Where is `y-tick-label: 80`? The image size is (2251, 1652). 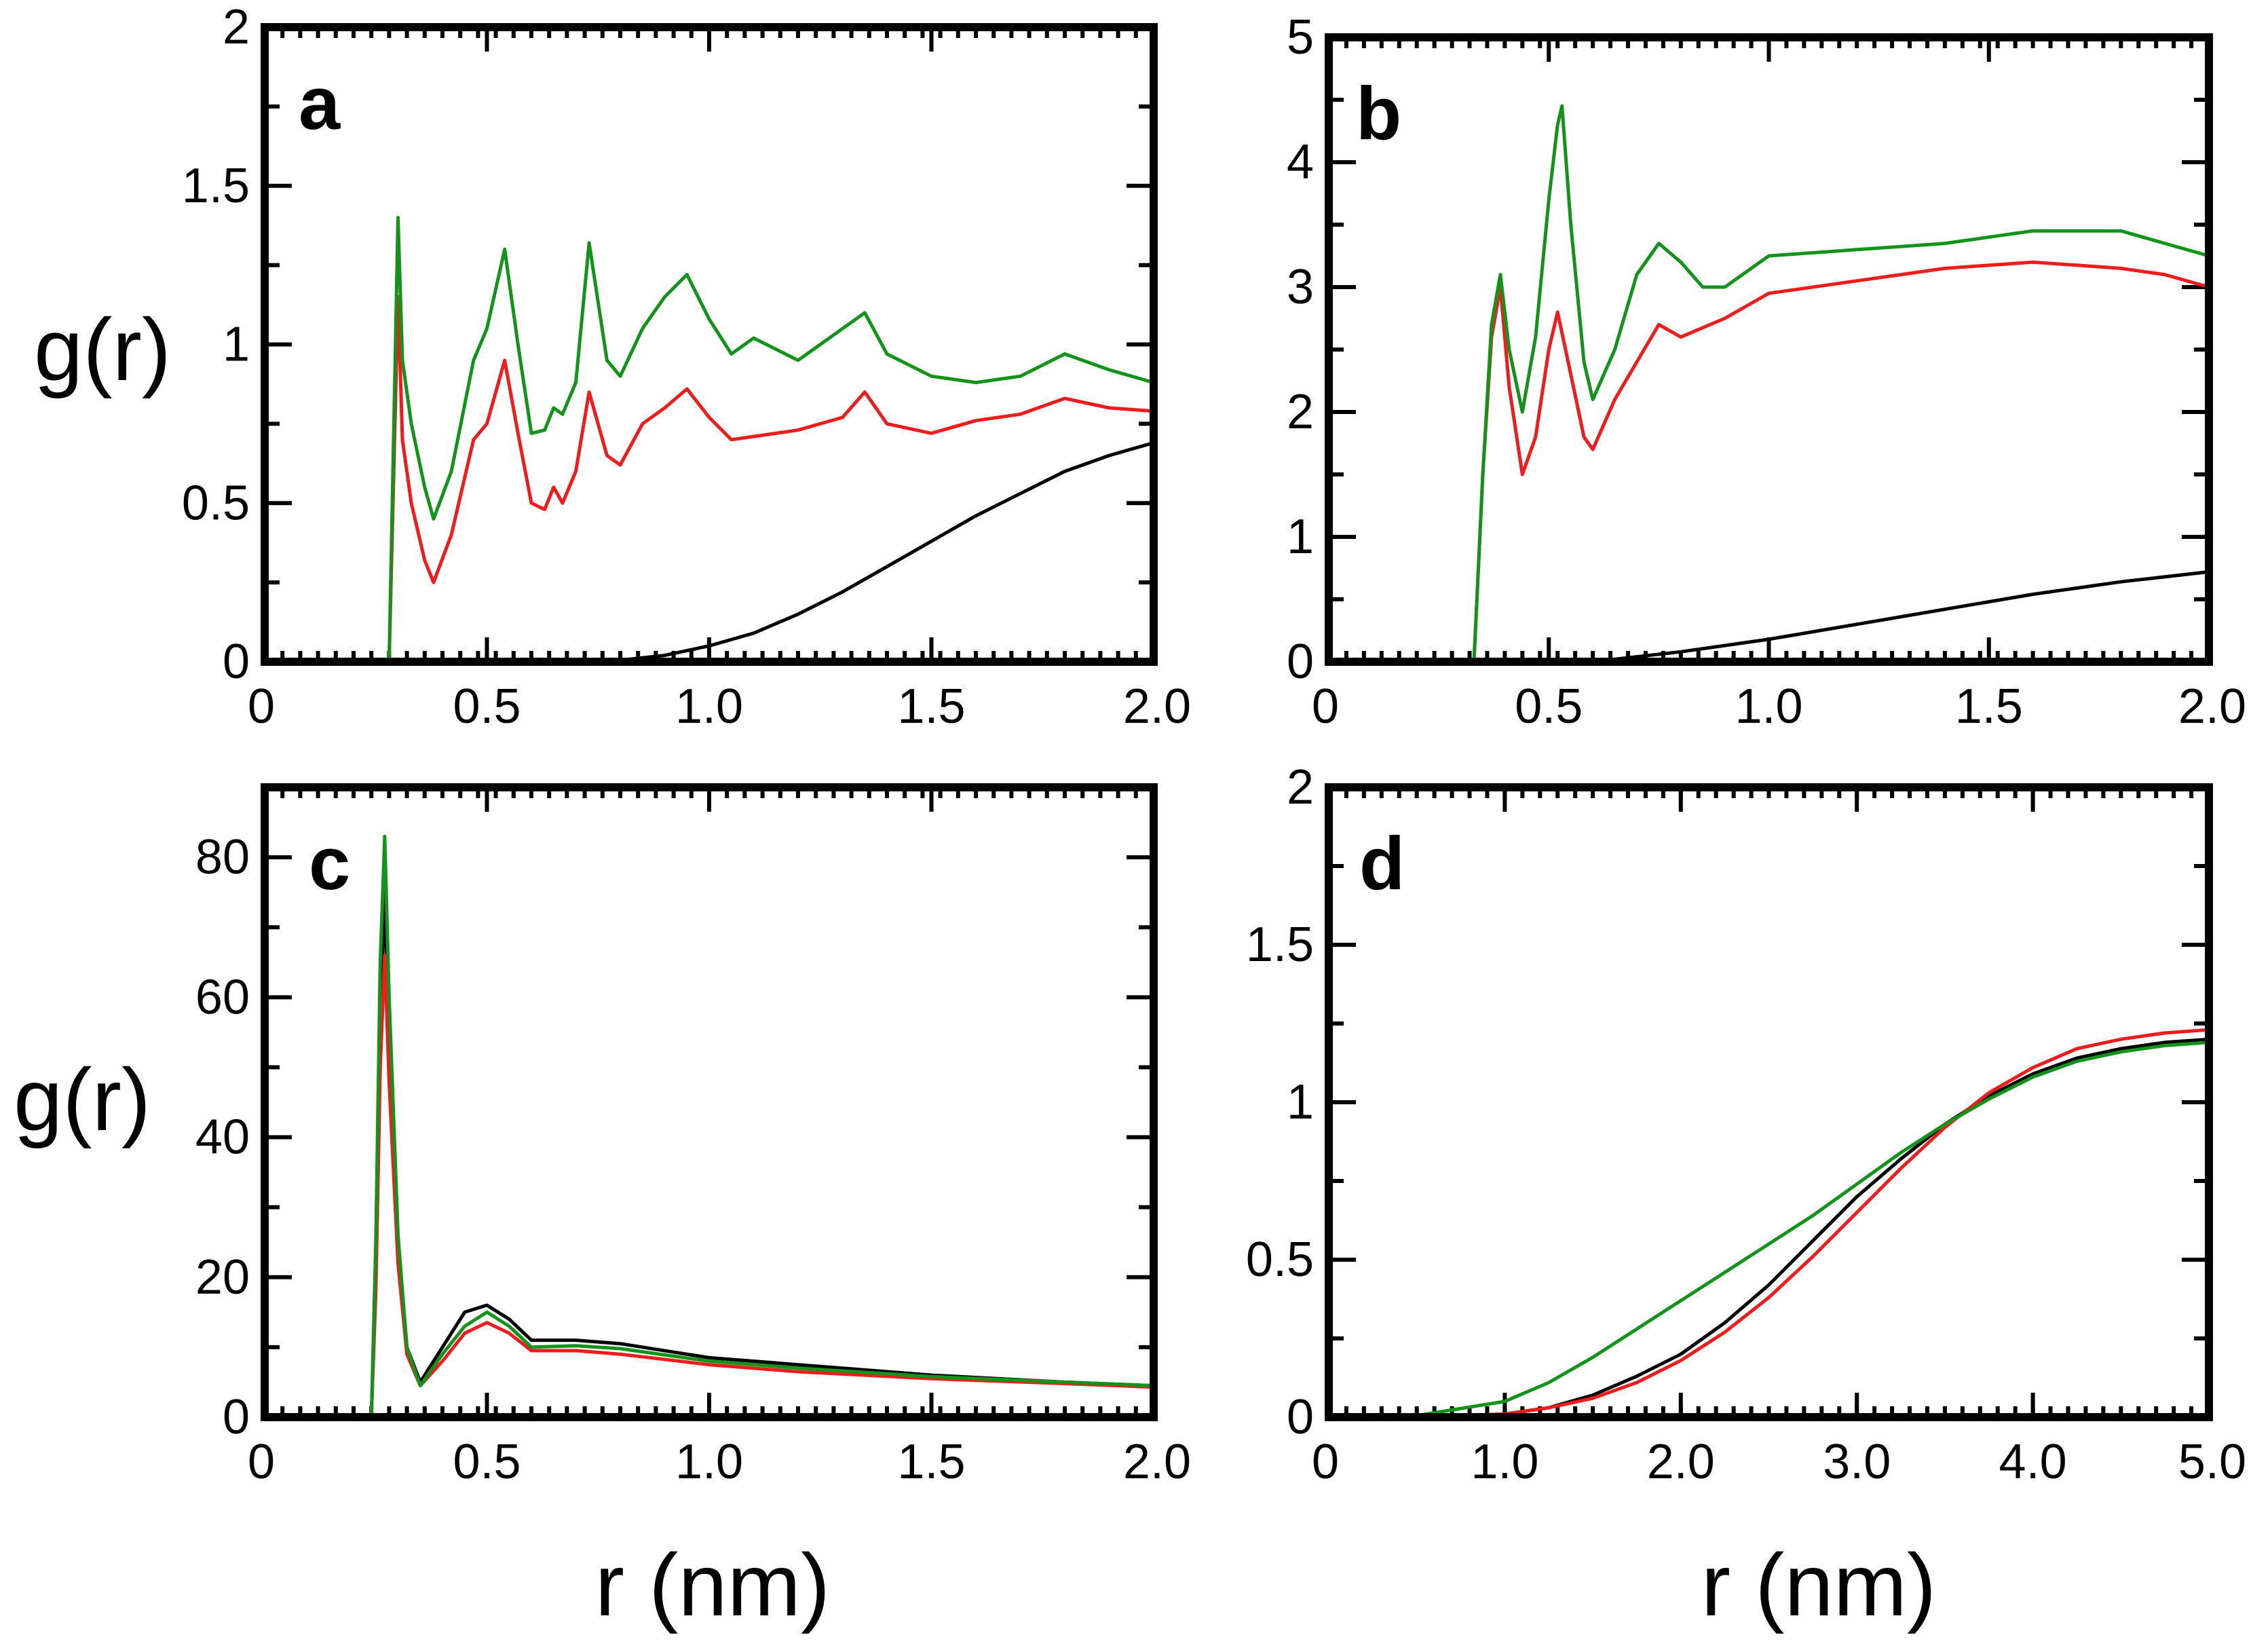
y-tick-label: 80 is located at coordinates (222, 857).